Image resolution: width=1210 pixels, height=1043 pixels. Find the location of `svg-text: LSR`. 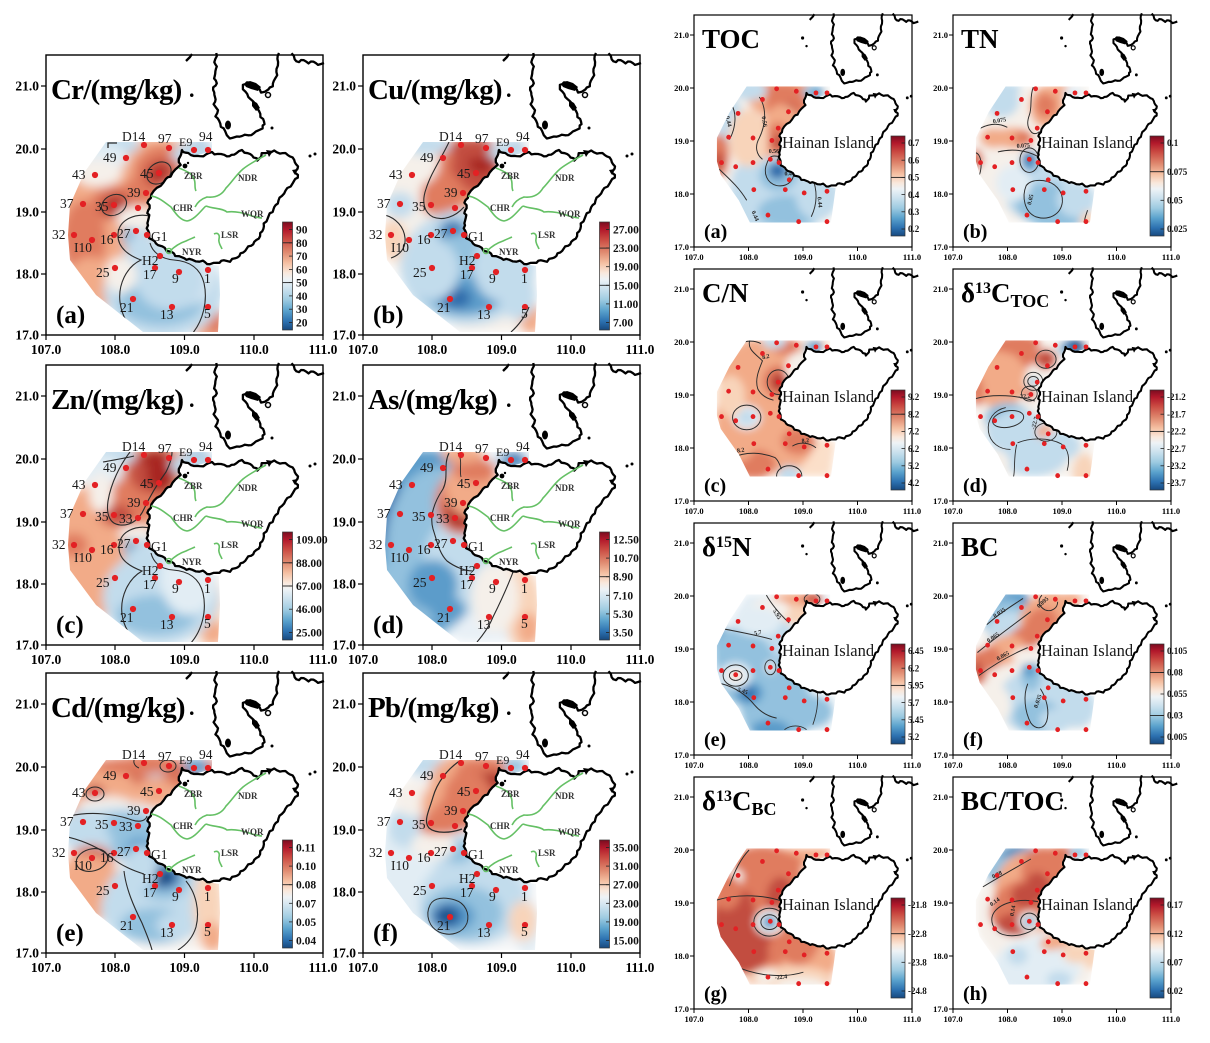

svg-text: LSR is located at coordinates (547, 235).